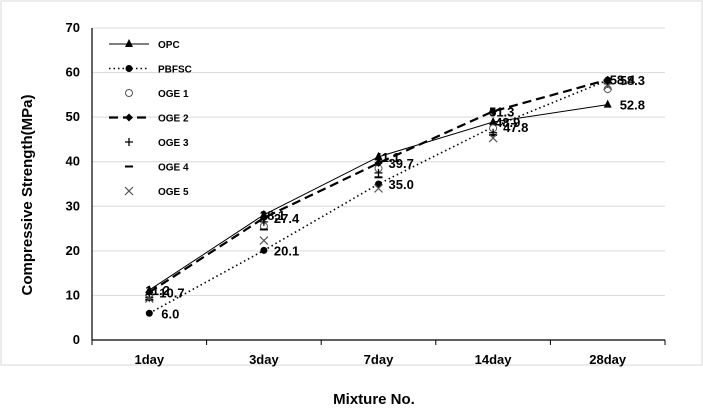 The width and height of the screenshot is (703, 413). What do you see at coordinates (494, 359) in the screenshot?
I see `x-tick-label: 14day` at bounding box center [494, 359].